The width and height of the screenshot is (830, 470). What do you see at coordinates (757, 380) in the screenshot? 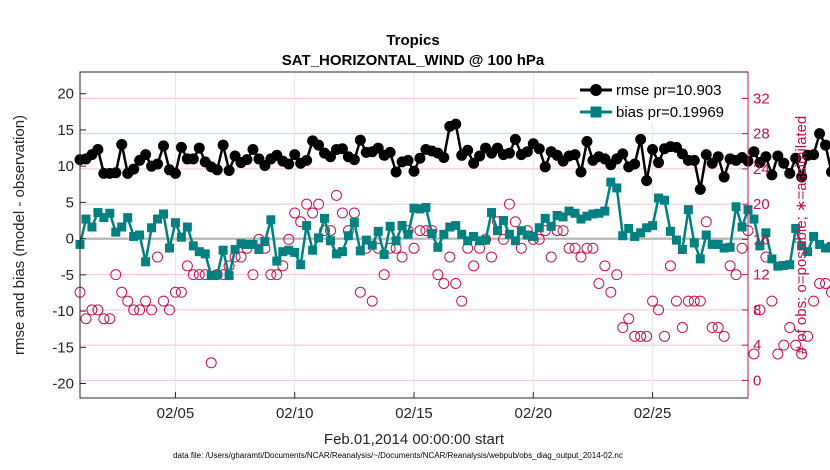
I see `y-right-tick-label: 0` at bounding box center [757, 380].